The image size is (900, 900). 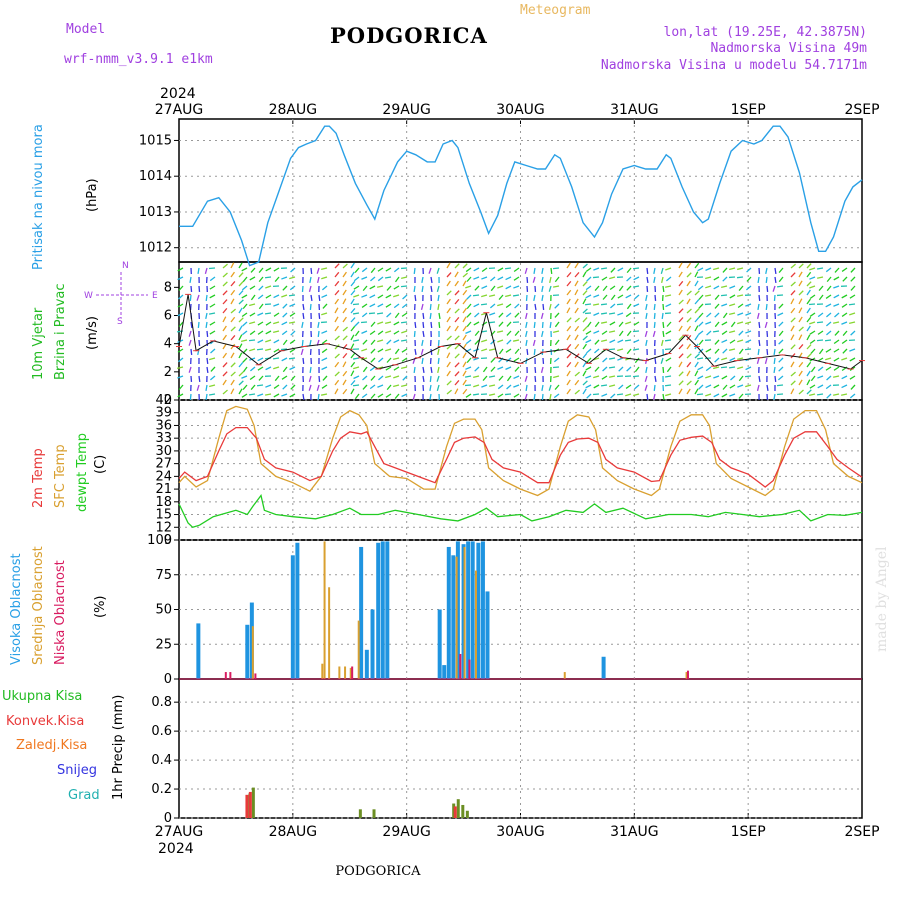 What do you see at coordinates (163, 489) in the screenshot?
I see `y-tick-label: 21` at bounding box center [163, 489].